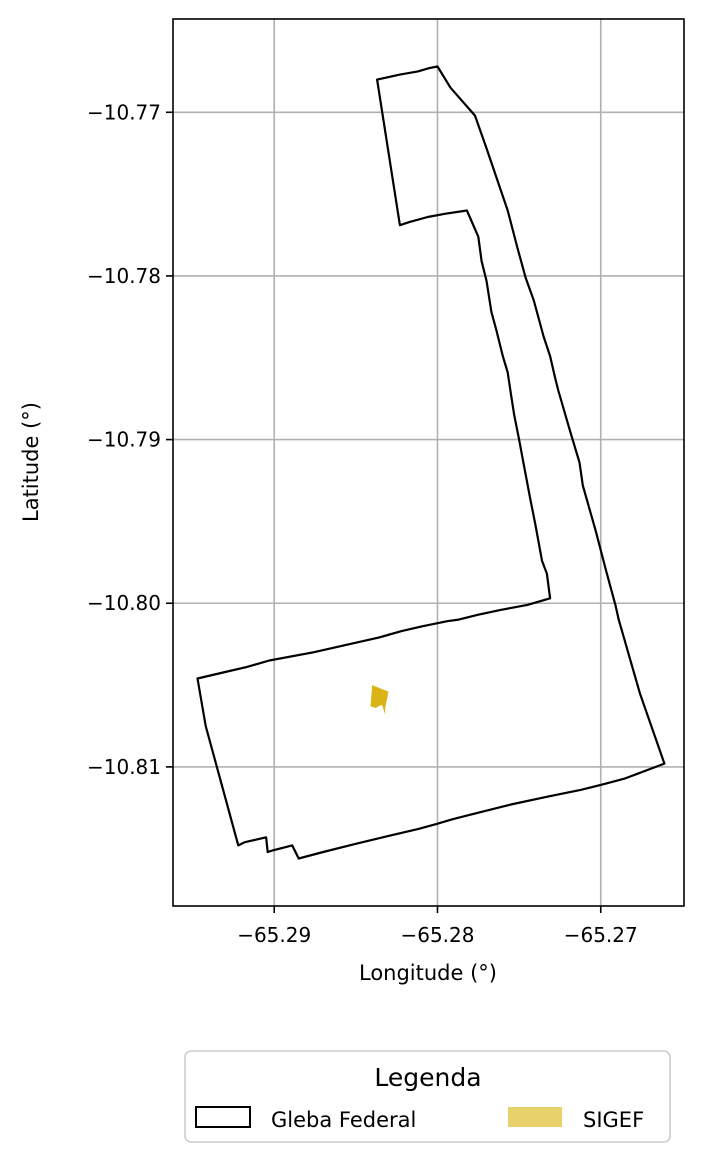 The height and width of the screenshot is (1163, 702). Describe the element at coordinates (124, 112) in the screenshot. I see `y-tick-label: −10.77` at that location.